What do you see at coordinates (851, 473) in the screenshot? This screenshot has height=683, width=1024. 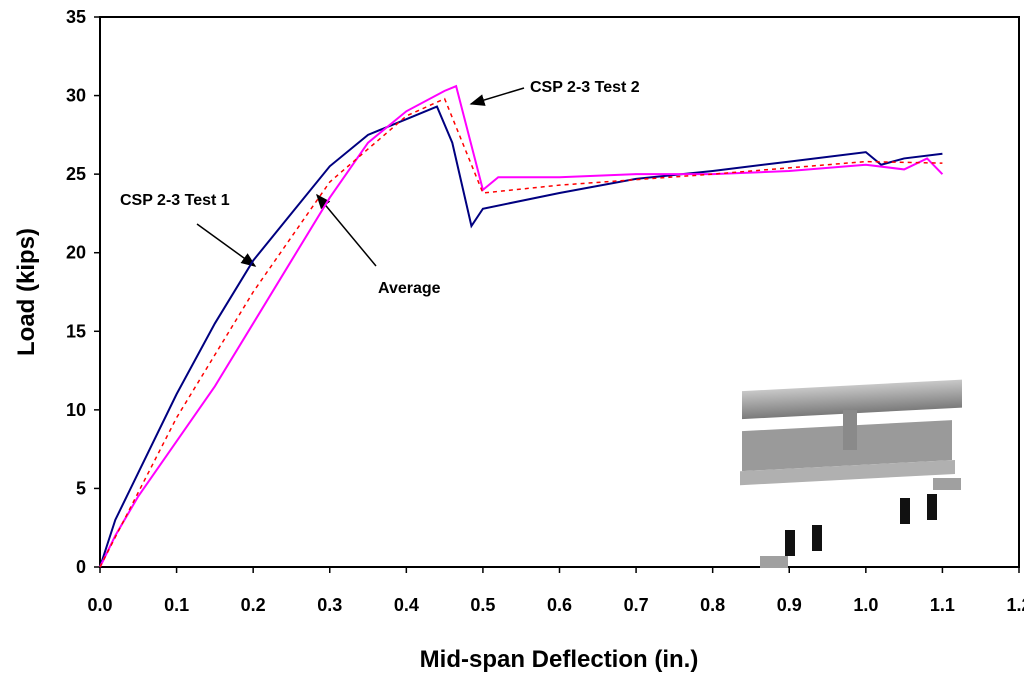 I see `beam-illustration` at bounding box center [851, 473].